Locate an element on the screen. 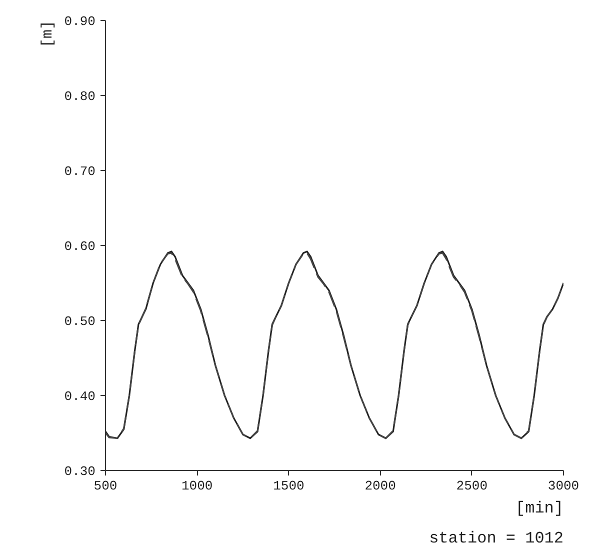 The height and width of the screenshot is (552, 607). x-tick-label: 2000 is located at coordinates (380, 486).